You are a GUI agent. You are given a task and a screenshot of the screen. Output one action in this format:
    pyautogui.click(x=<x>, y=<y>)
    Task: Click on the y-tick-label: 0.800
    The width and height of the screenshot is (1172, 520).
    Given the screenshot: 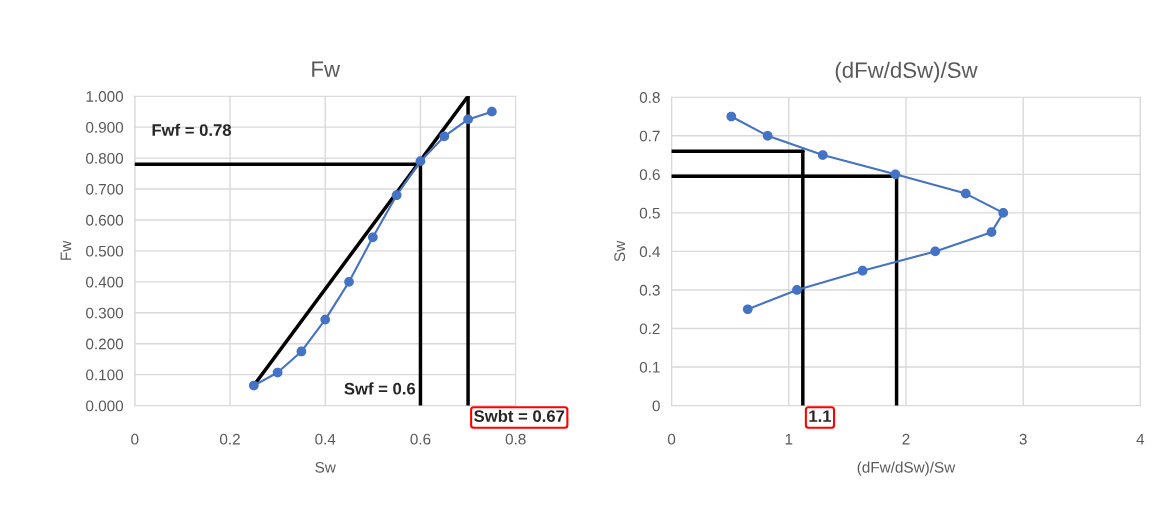 What is the action you would take?
    pyautogui.click(x=105, y=158)
    